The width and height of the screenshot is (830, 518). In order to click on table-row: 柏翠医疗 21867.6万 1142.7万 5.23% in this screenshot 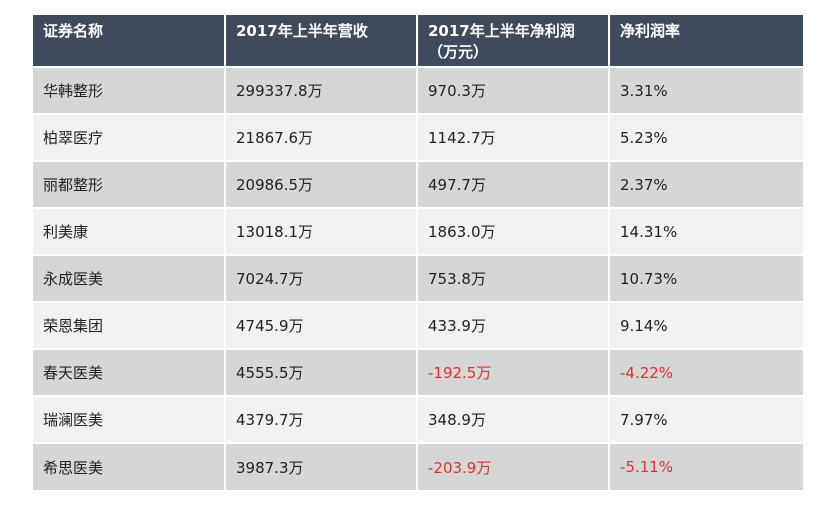, I will do `click(418, 137)`.